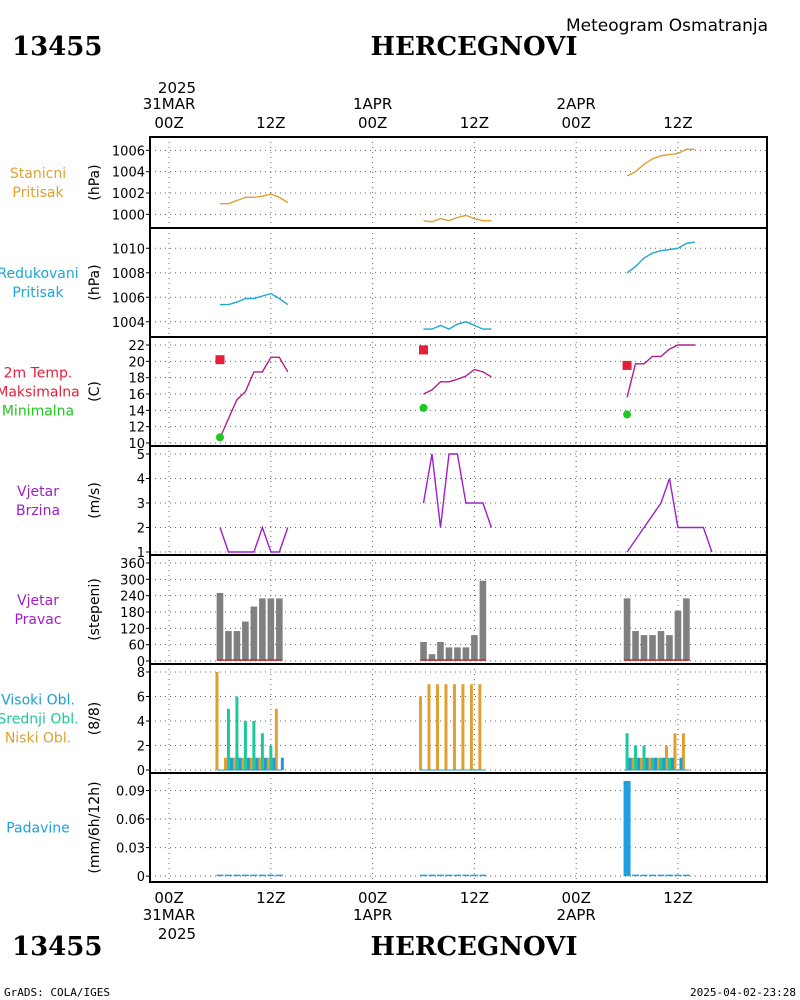 This screenshot has height=1000, width=800. I want to click on y-tick-label: 20, so click(136, 362).